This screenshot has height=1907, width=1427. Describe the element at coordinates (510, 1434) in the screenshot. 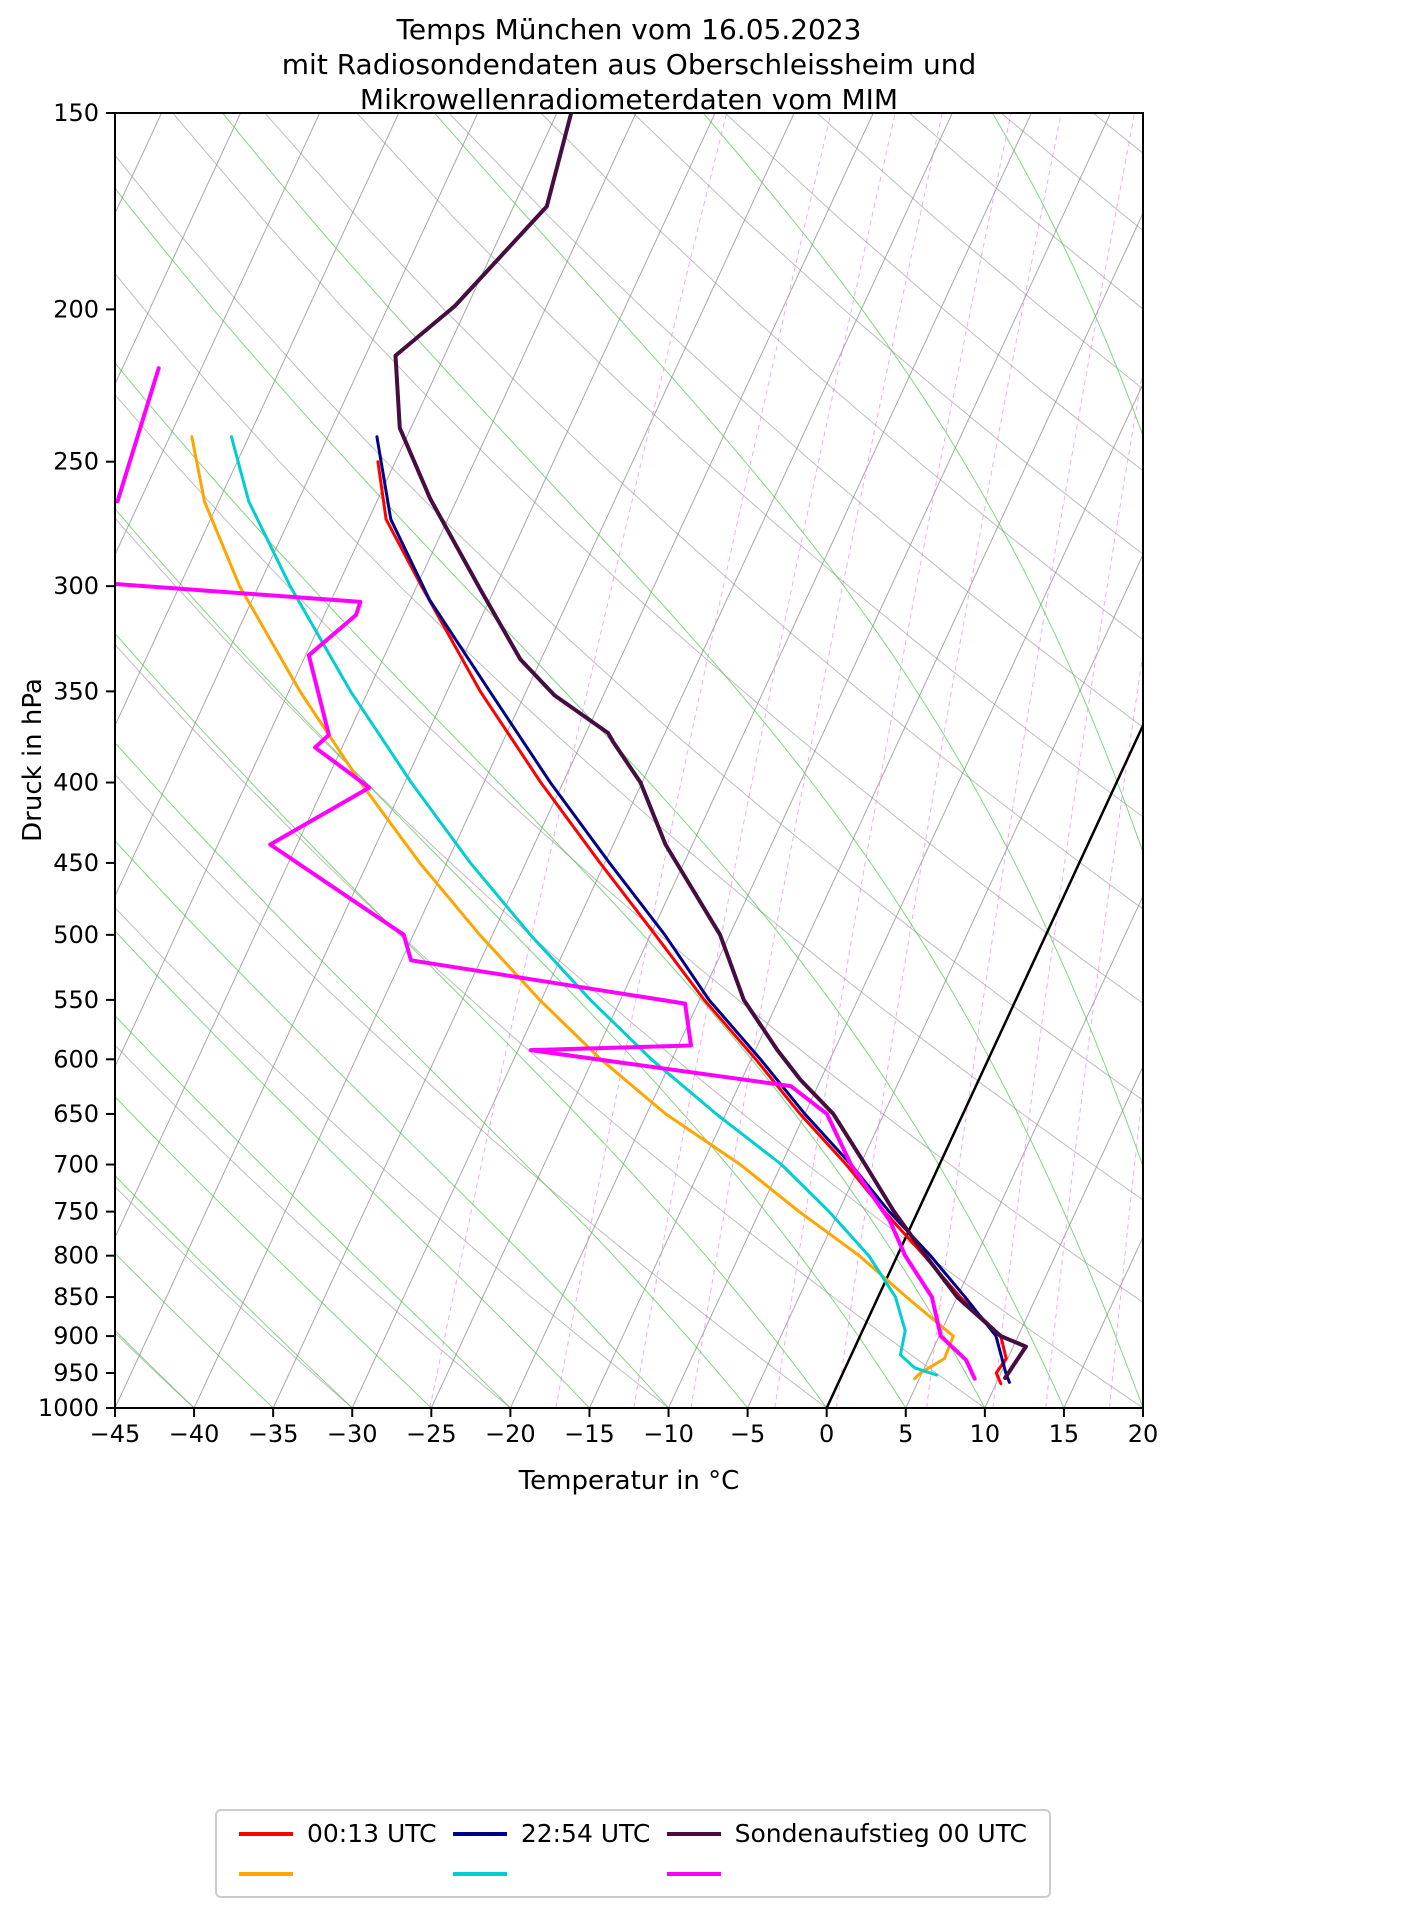

I see `x-tick-label: −20` at that location.